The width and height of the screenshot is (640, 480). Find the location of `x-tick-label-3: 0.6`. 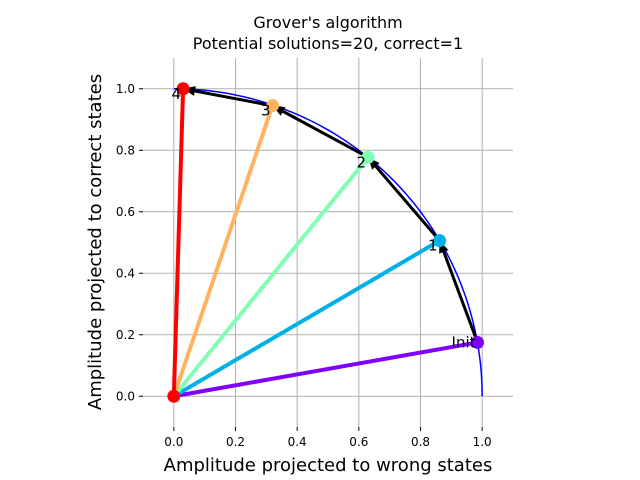

x-tick-label-3: 0.6 is located at coordinates (358, 442).